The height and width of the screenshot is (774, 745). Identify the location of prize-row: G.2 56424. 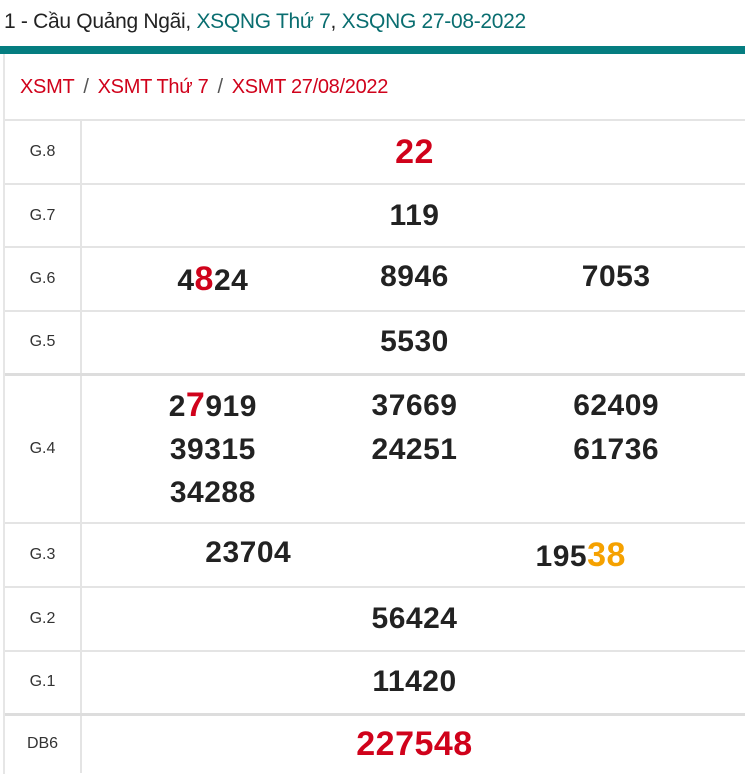
(375, 619).